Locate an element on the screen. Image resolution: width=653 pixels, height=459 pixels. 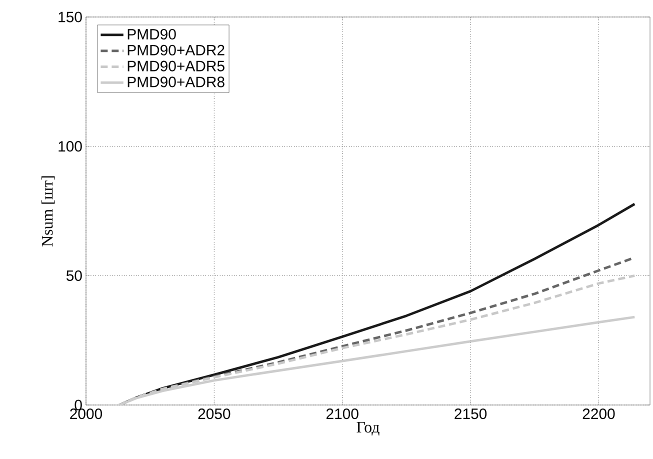
x-tick-label: 2200 is located at coordinates (598, 414).